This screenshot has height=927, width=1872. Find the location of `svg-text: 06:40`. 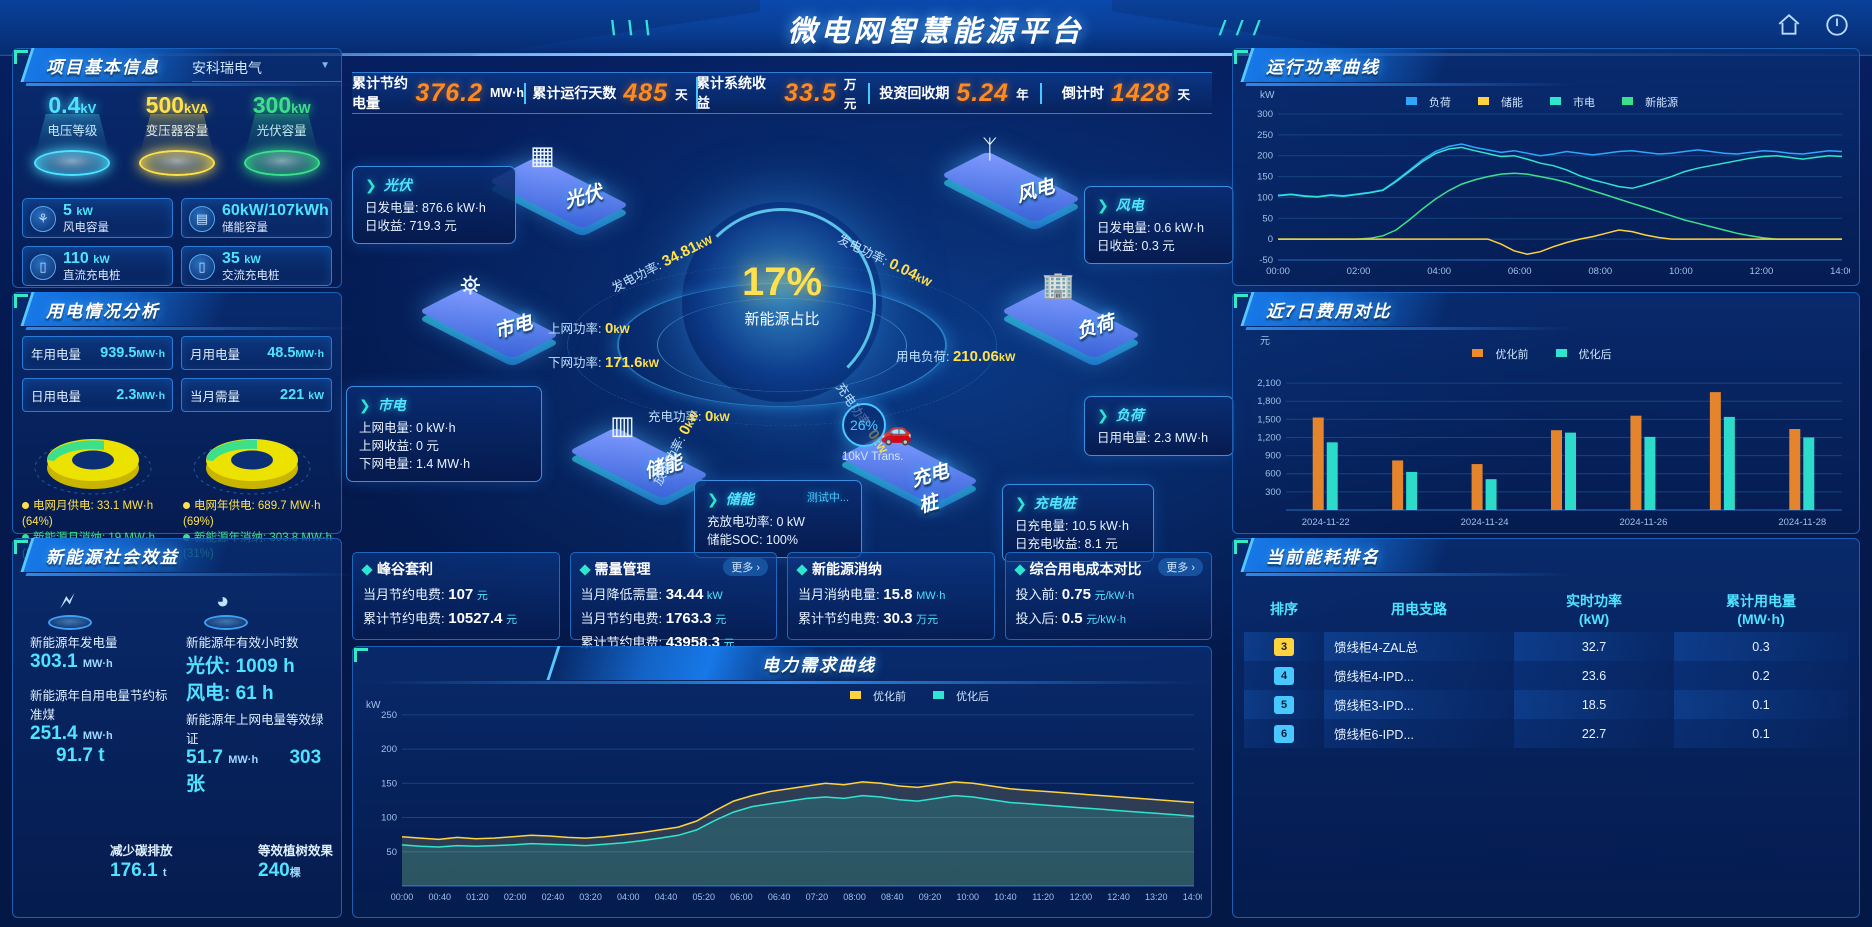

svg-text: 06:40 is located at coordinates (779, 897).